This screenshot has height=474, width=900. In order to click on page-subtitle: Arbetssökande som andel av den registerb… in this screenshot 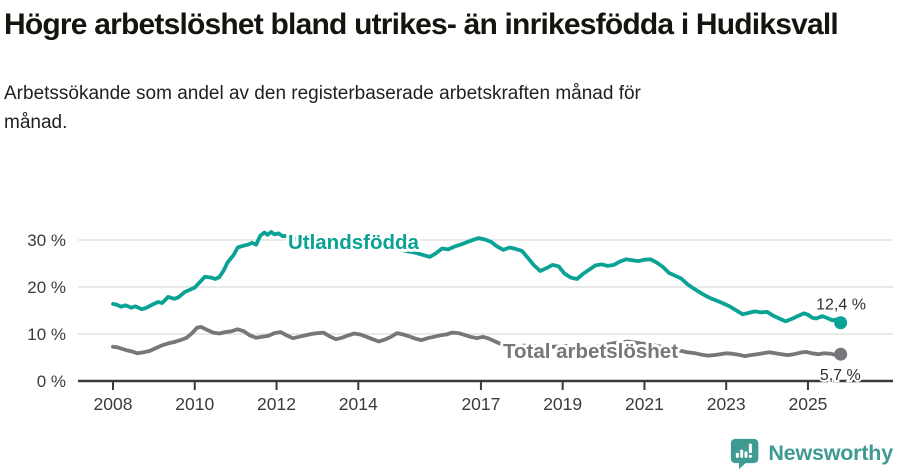, I will do `click(322, 108)`.